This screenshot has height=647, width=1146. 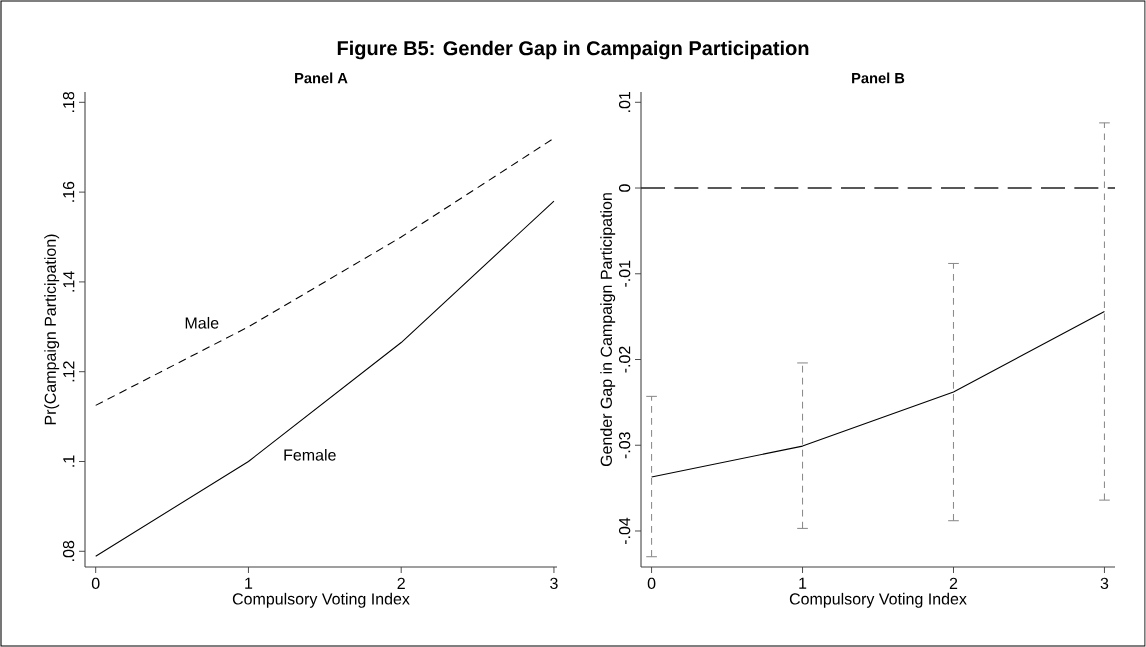 What do you see at coordinates (52, 329) in the screenshot?
I see `y-axis-title: Pr(Campaign Participation)` at bounding box center [52, 329].